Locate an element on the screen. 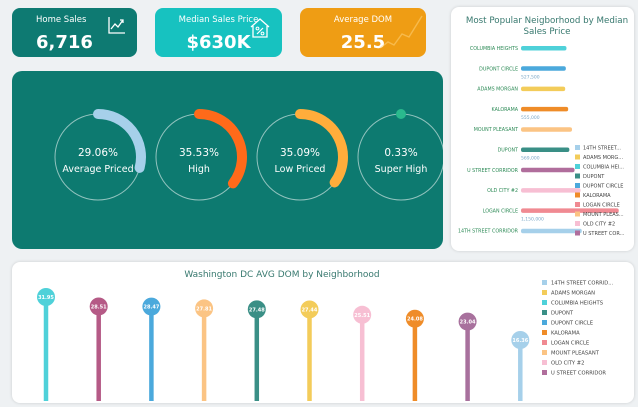 The height and width of the screenshot is (407, 638). lollipop-legend-item: DUPONT CIRCLE is located at coordinates (567, 323).